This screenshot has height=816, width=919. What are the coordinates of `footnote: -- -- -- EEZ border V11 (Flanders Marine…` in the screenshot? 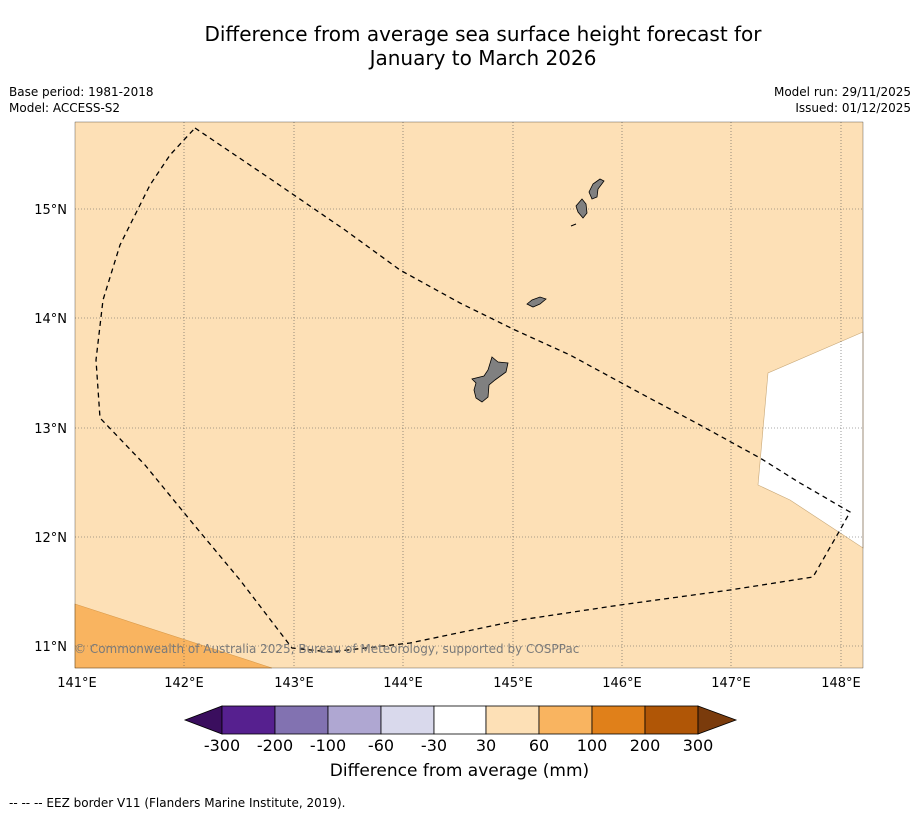 It's located at (177, 803).